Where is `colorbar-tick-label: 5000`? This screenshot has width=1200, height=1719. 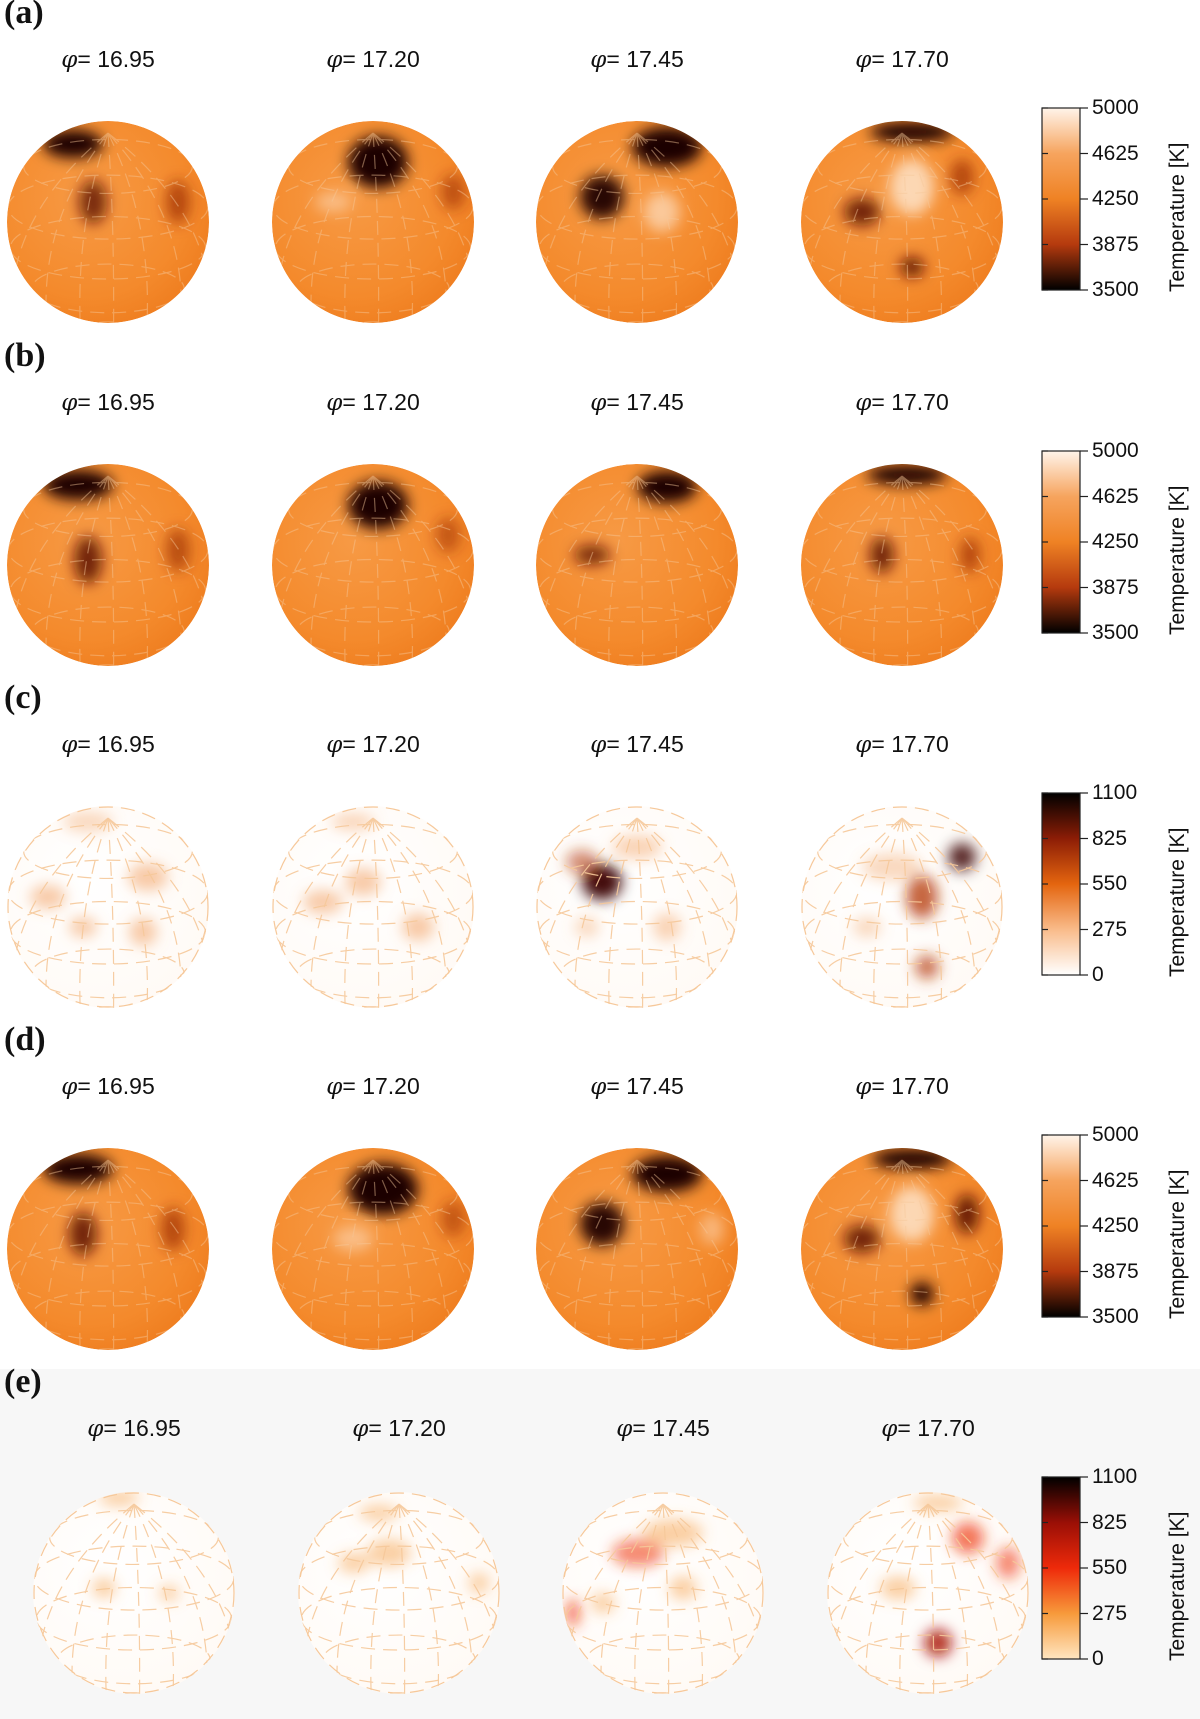 colorbar-tick-label: 5000 is located at coordinates (1115, 107).